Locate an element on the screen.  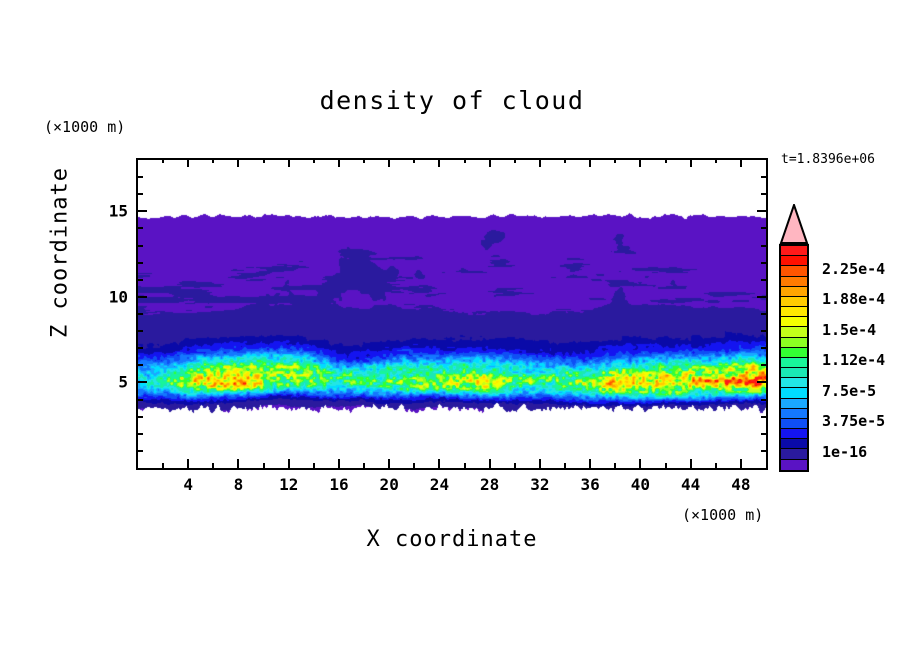
x-tick-label: 32 is located at coordinates (540, 484).